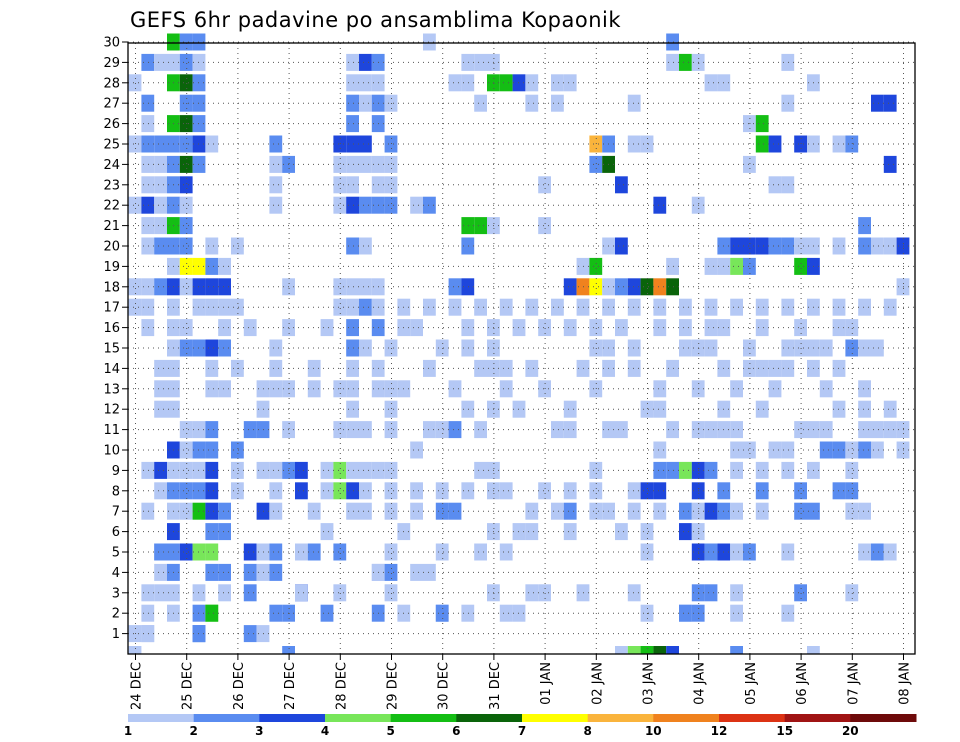 The image size is (960, 742). Describe the element at coordinates (111, 287) in the screenshot. I see `y-tick-label: 18` at that location.